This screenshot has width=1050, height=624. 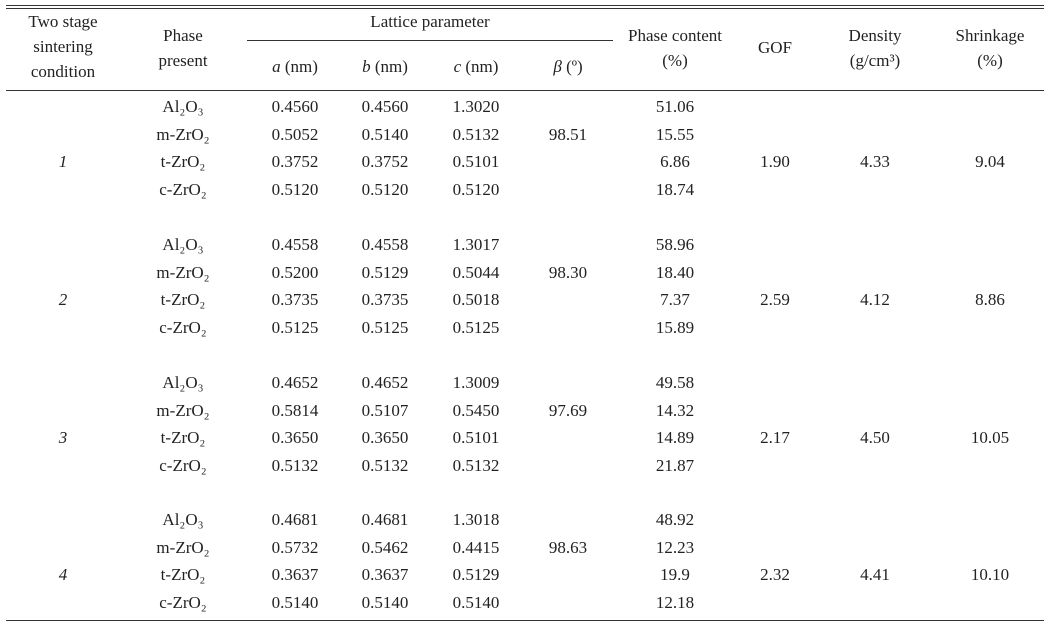 I want to click on header-cell: Phase, so click(x=183, y=35).